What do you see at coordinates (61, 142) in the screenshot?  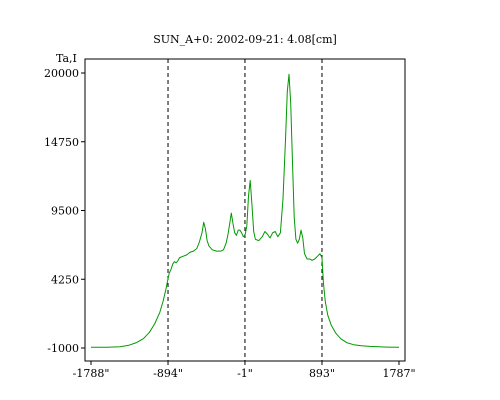 I see `y-tick-label: 14750` at bounding box center [61, 142].